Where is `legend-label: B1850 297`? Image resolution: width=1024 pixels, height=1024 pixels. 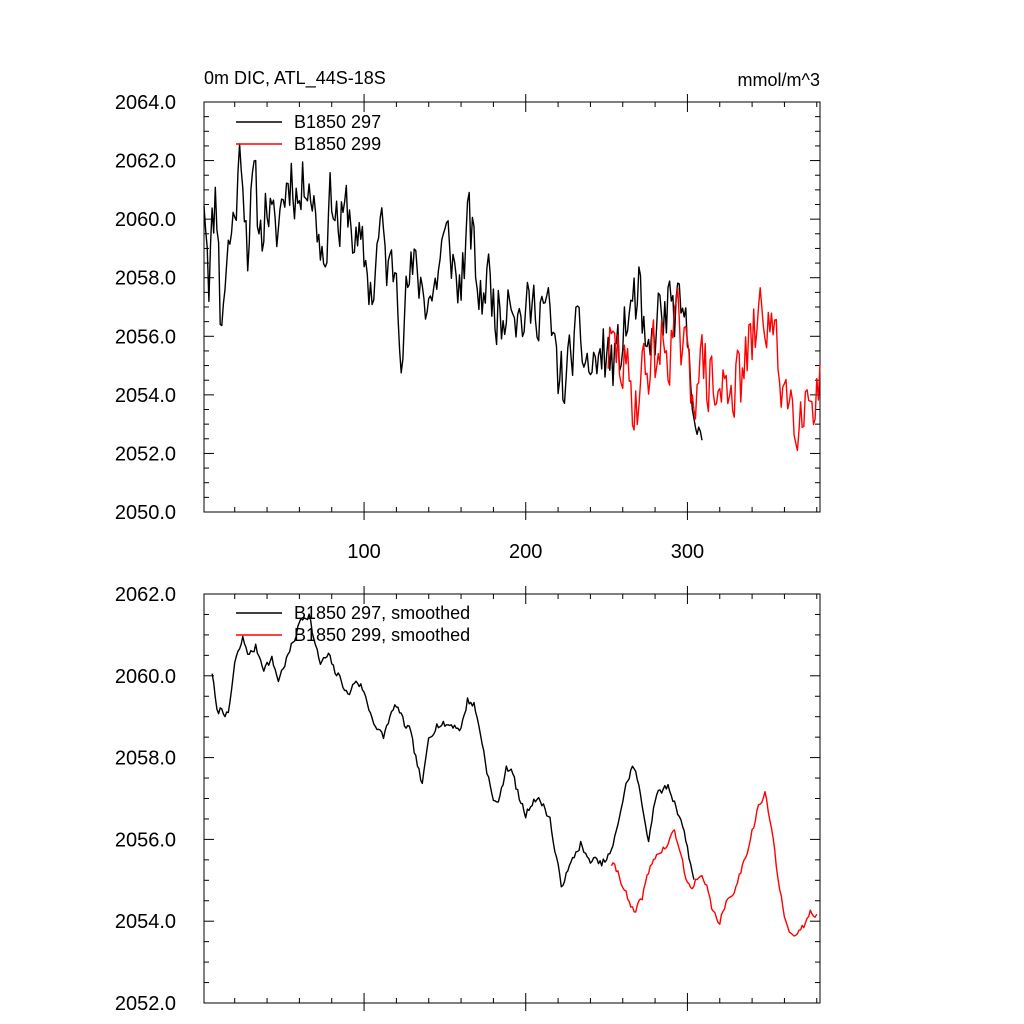
legend-label: B1850 297 is located at coordinates (337, 122).